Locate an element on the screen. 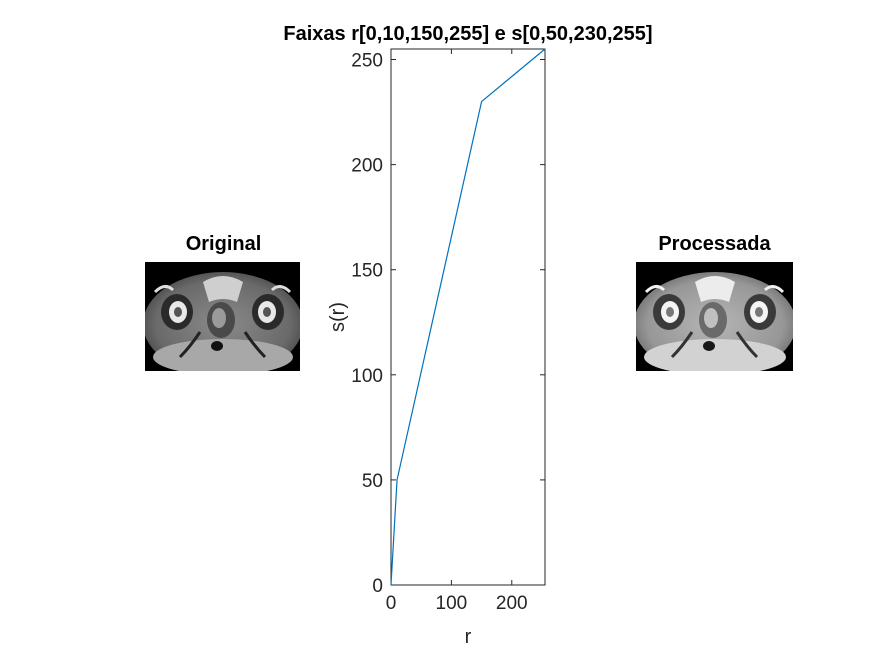 This screenshot has height=656, width=875. x-tick-label: 200 is located at coordinates (512, 603).